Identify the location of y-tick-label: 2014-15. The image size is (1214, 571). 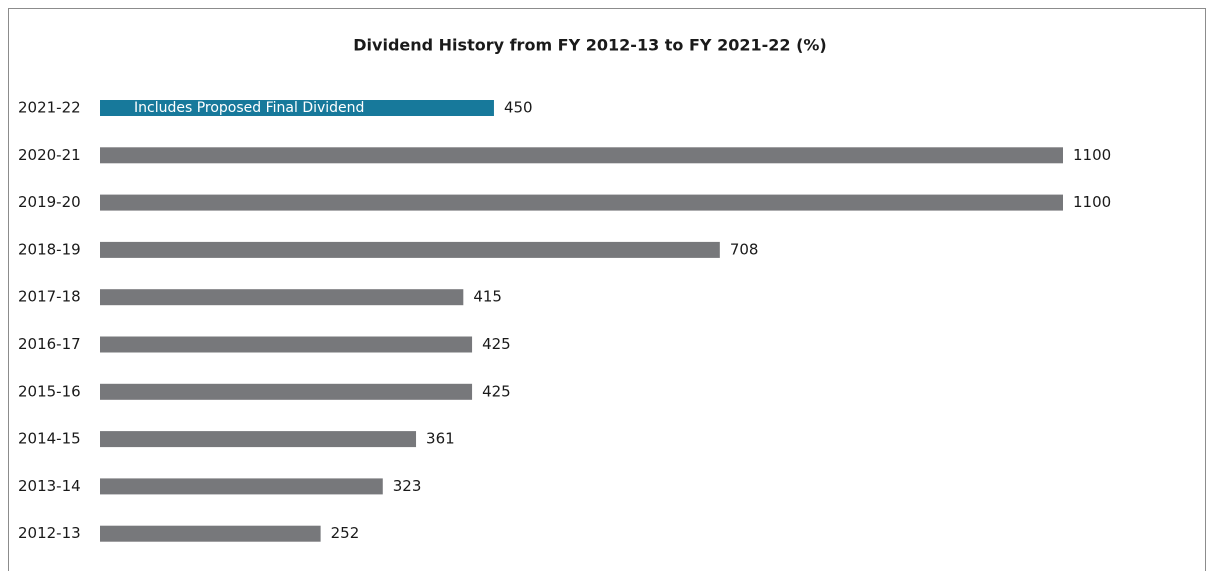
(49, 439).